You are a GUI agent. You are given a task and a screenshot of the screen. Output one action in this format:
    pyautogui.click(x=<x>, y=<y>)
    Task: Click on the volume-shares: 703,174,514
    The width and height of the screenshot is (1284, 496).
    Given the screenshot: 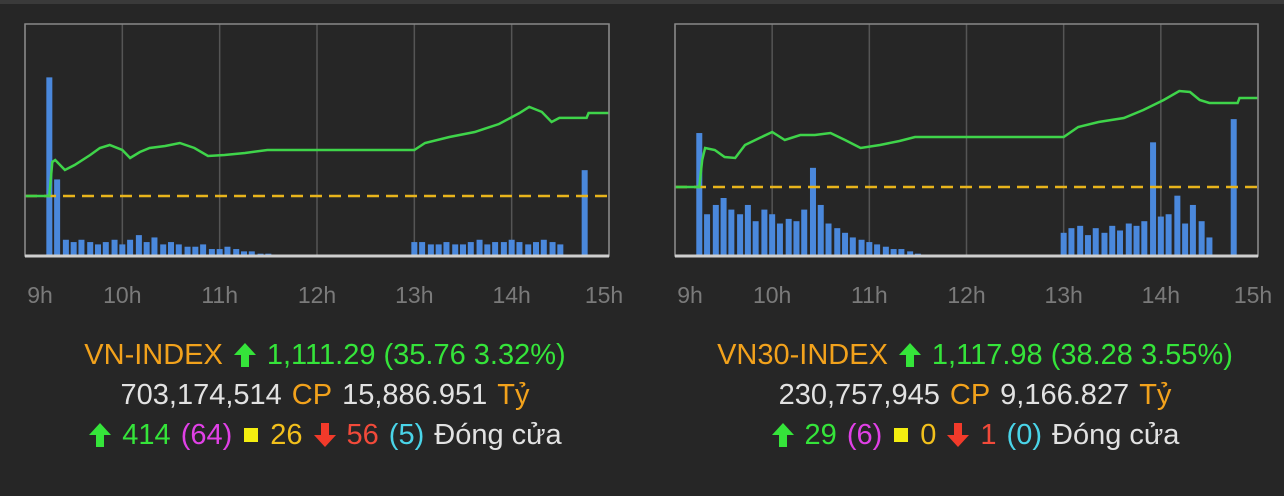 What is the action you would take?
    pyautogui.click(x=201, y=395)
    